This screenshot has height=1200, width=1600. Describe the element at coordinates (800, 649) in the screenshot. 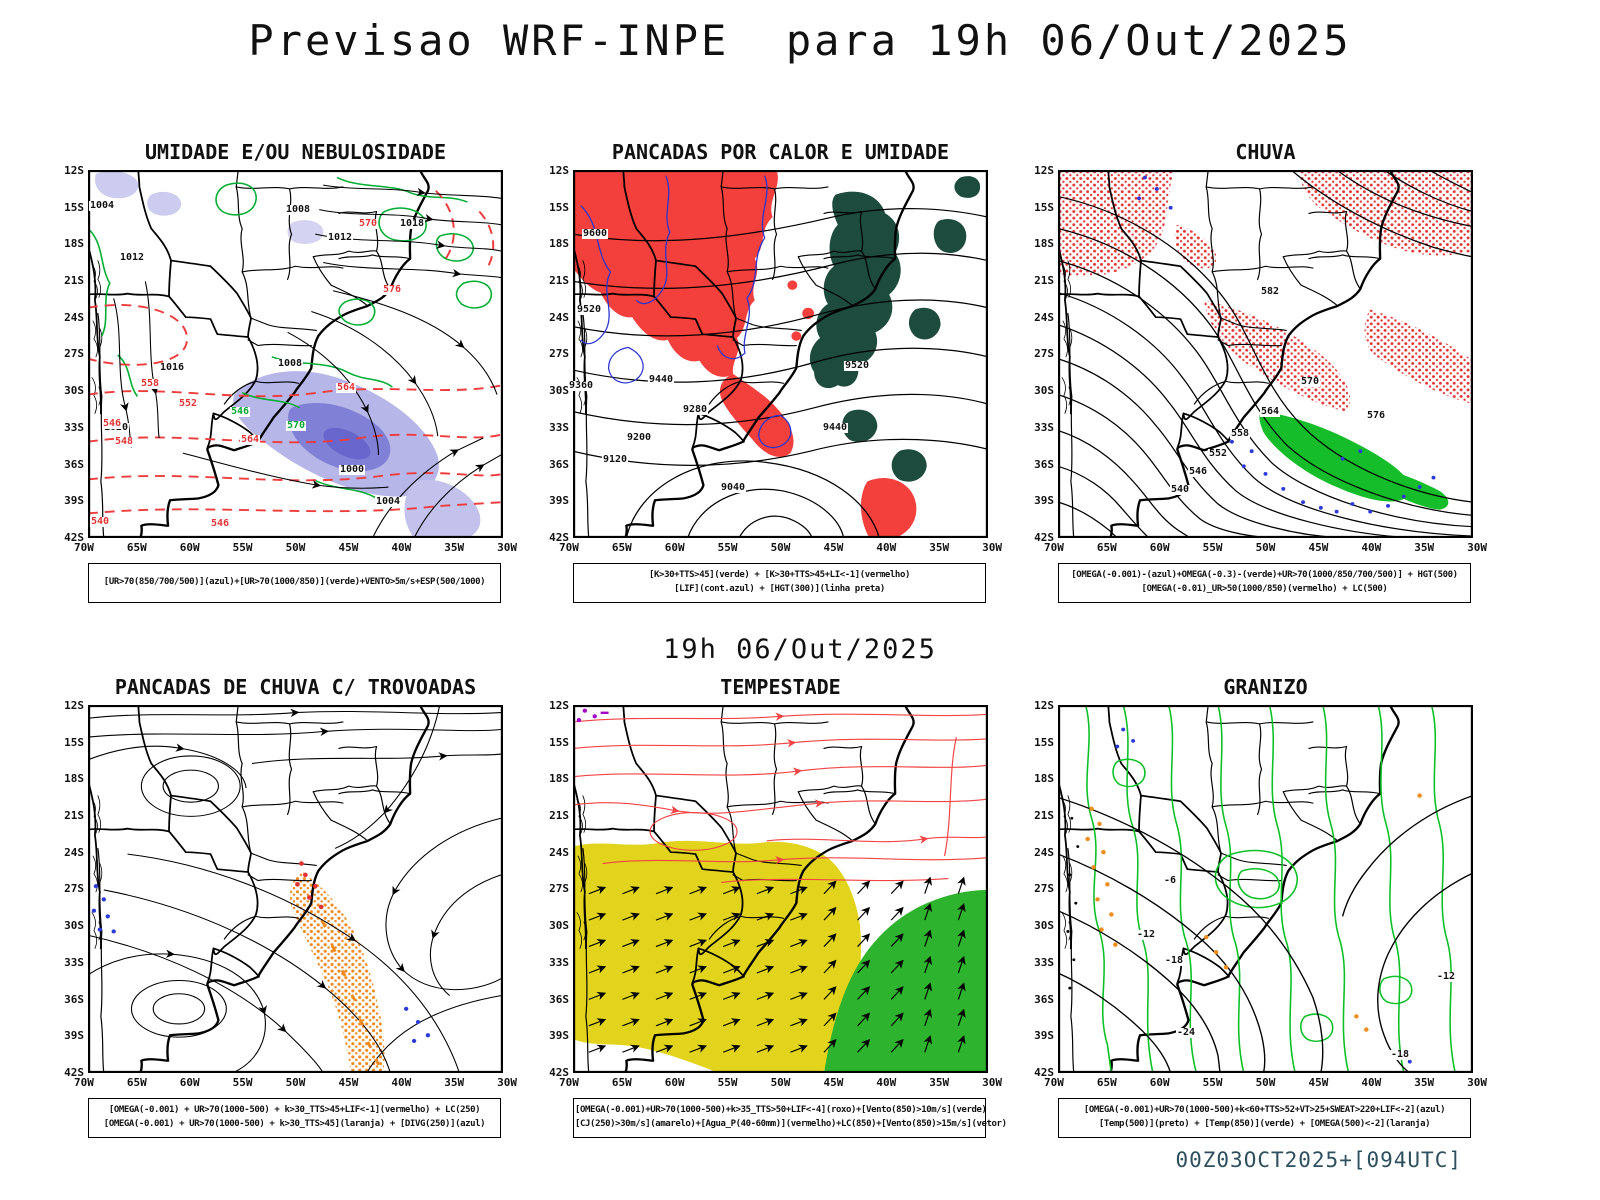

I see `mid-caption: 19h 06/Out/2025` at that location.